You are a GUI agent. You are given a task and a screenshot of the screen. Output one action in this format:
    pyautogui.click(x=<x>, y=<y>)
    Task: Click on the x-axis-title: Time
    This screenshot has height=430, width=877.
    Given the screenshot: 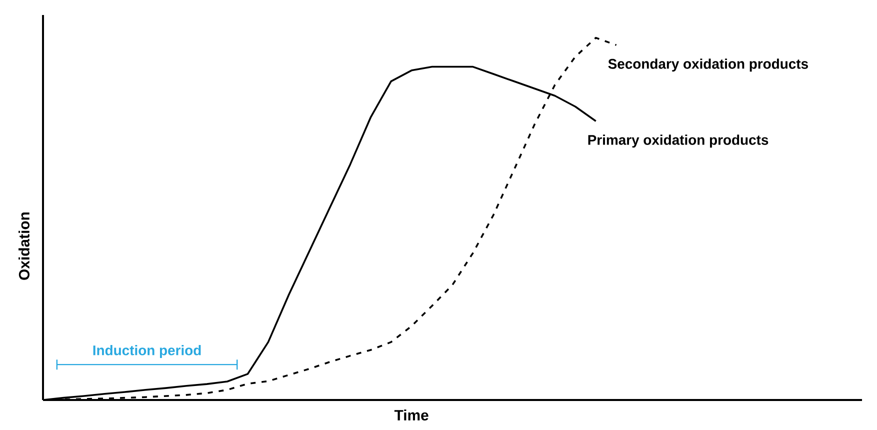 What is the action you would take?
    pyautogui.click(x=411, y=415)
    